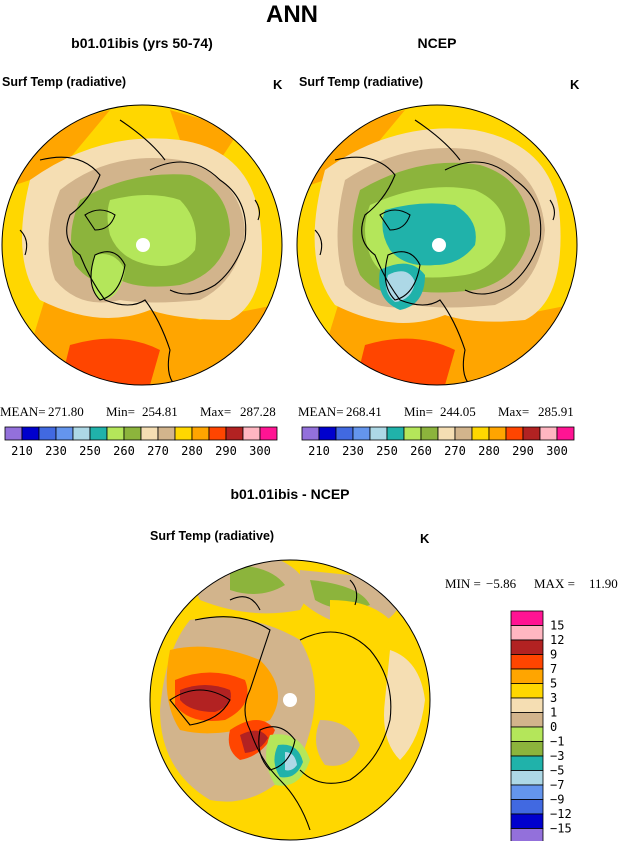 This screenshot has width=632, height=841. What do you see at coordinates (258, 411) in the screenshot?
I see `panel1-max-value: 287.28` at bounding box center [258, 411].